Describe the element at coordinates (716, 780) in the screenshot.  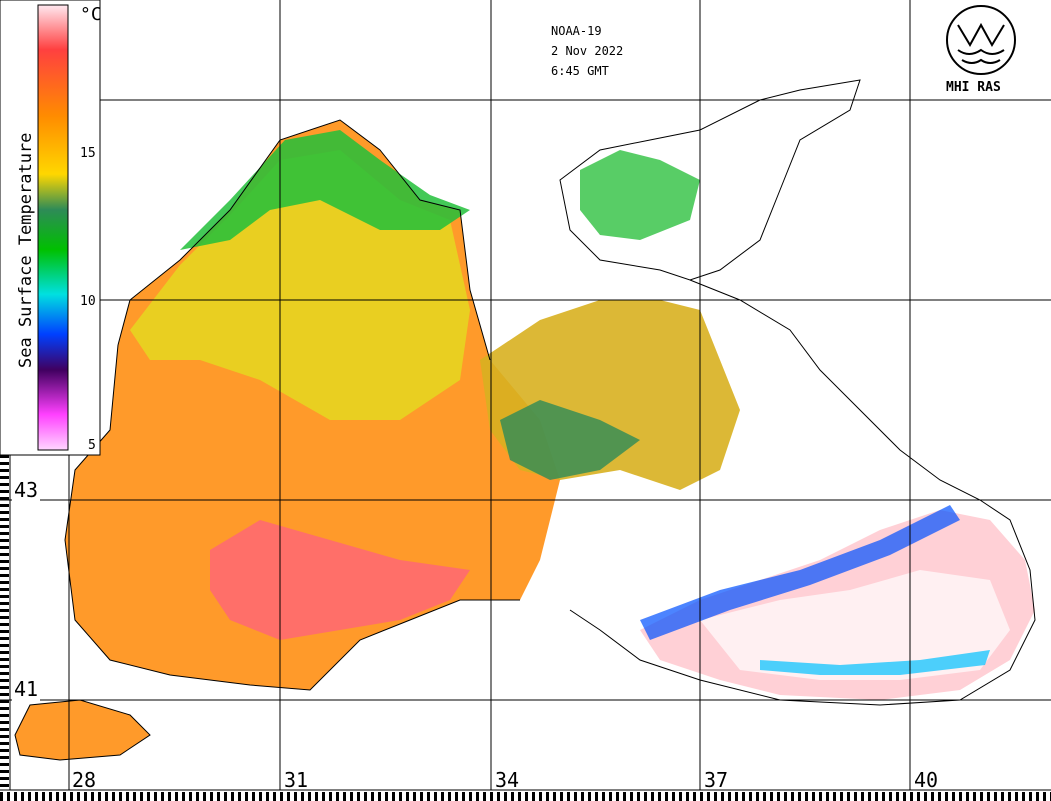
I see `lon-label-37: 37` at that location.